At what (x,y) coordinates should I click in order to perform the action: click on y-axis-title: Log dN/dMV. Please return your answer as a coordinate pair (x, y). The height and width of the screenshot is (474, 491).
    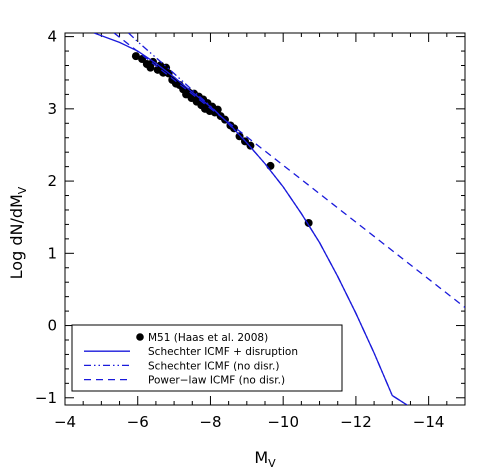
    Looking at the image, I should click on (18, 232).